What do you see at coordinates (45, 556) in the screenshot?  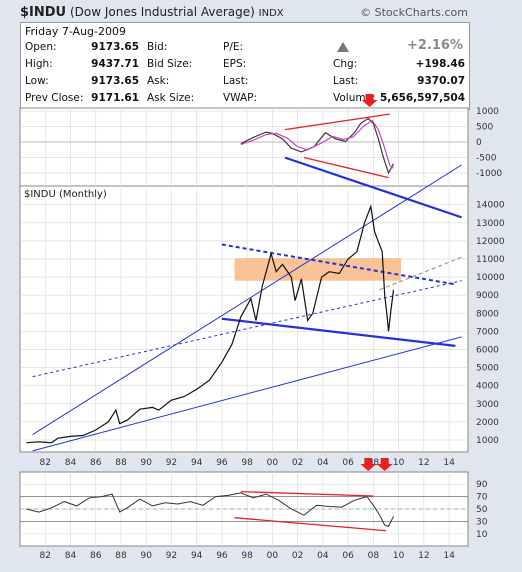 I see `rsi-x-tick: 82` at bounding box center [45, 556].